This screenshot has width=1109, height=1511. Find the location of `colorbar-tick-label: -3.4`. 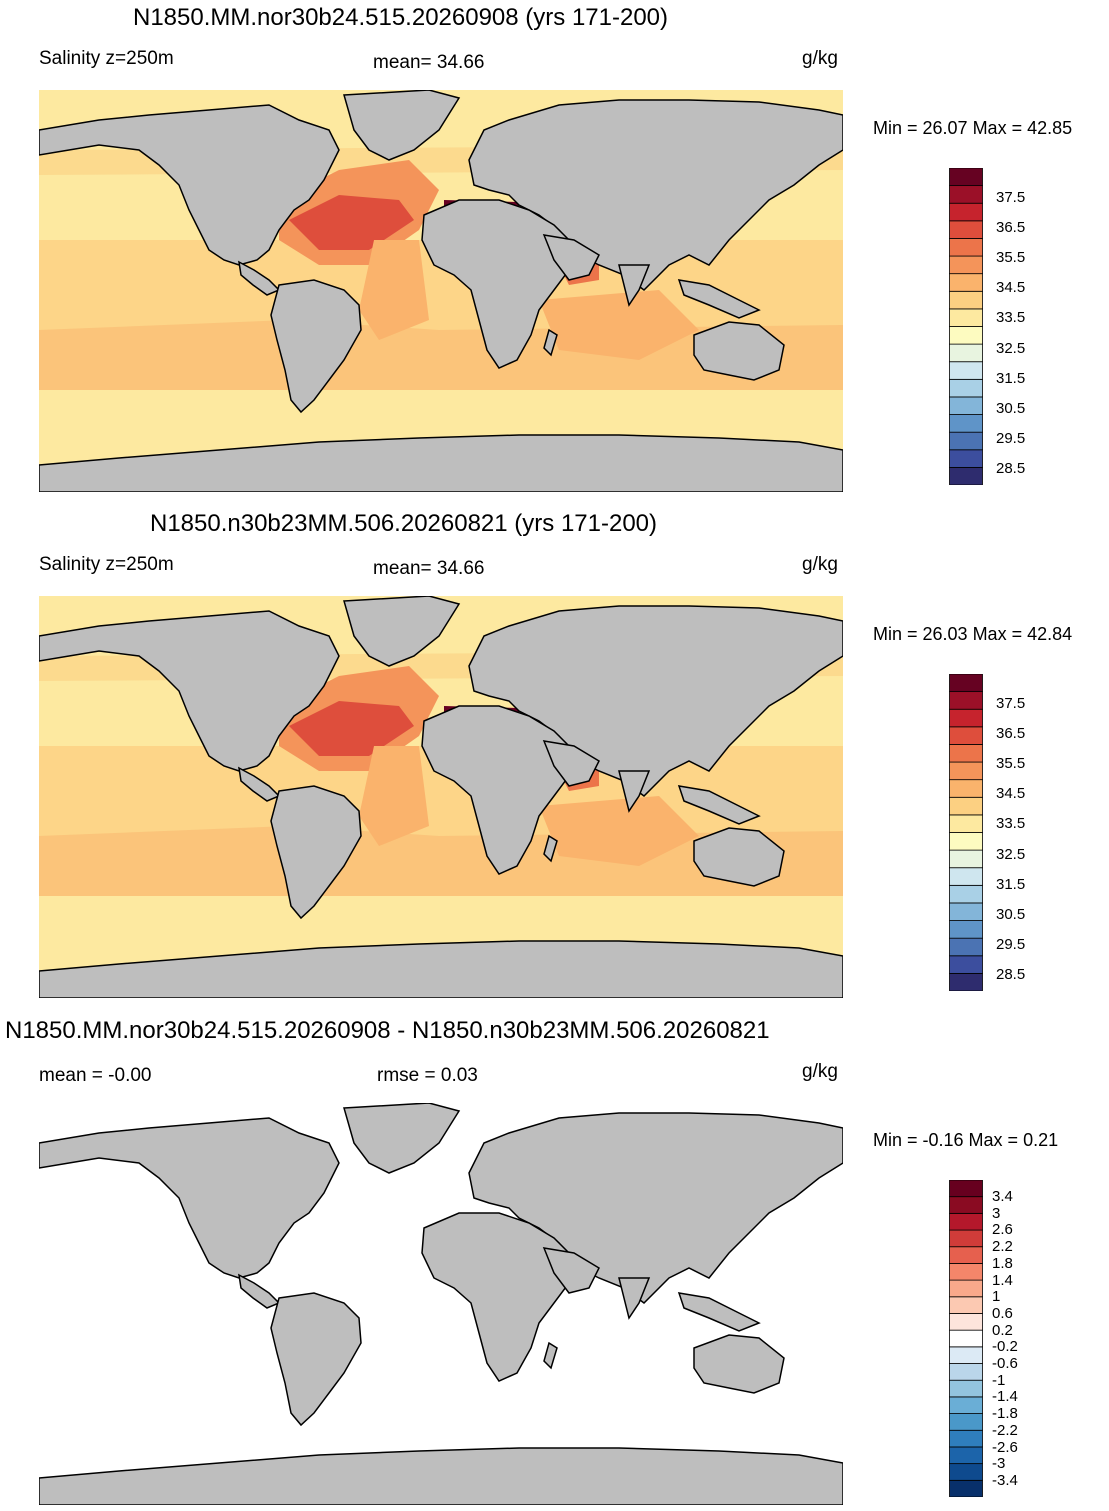

colorbar-tick-label: -3.4 is located at coordinates (1005, 1480).